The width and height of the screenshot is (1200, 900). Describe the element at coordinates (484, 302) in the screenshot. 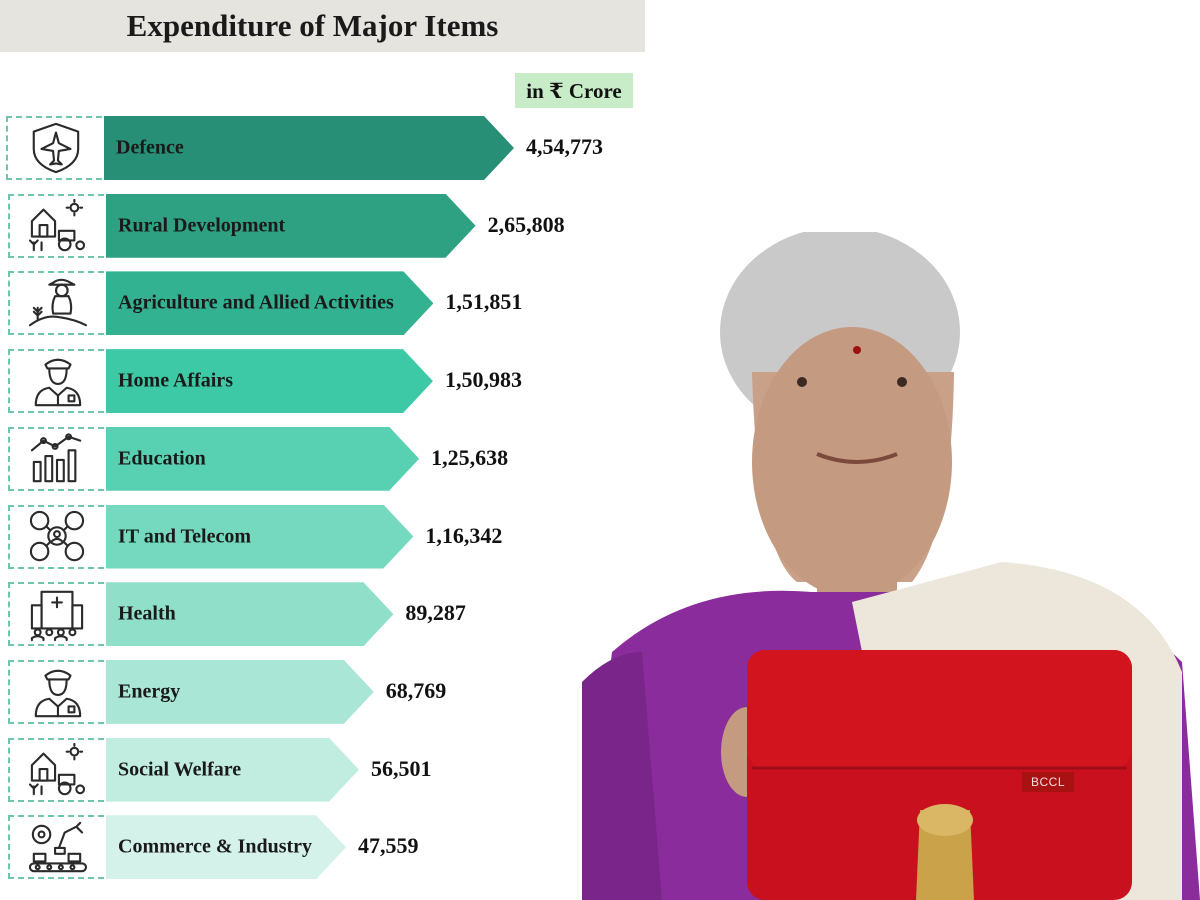

I see `value-label: 1,51,851` at that location.